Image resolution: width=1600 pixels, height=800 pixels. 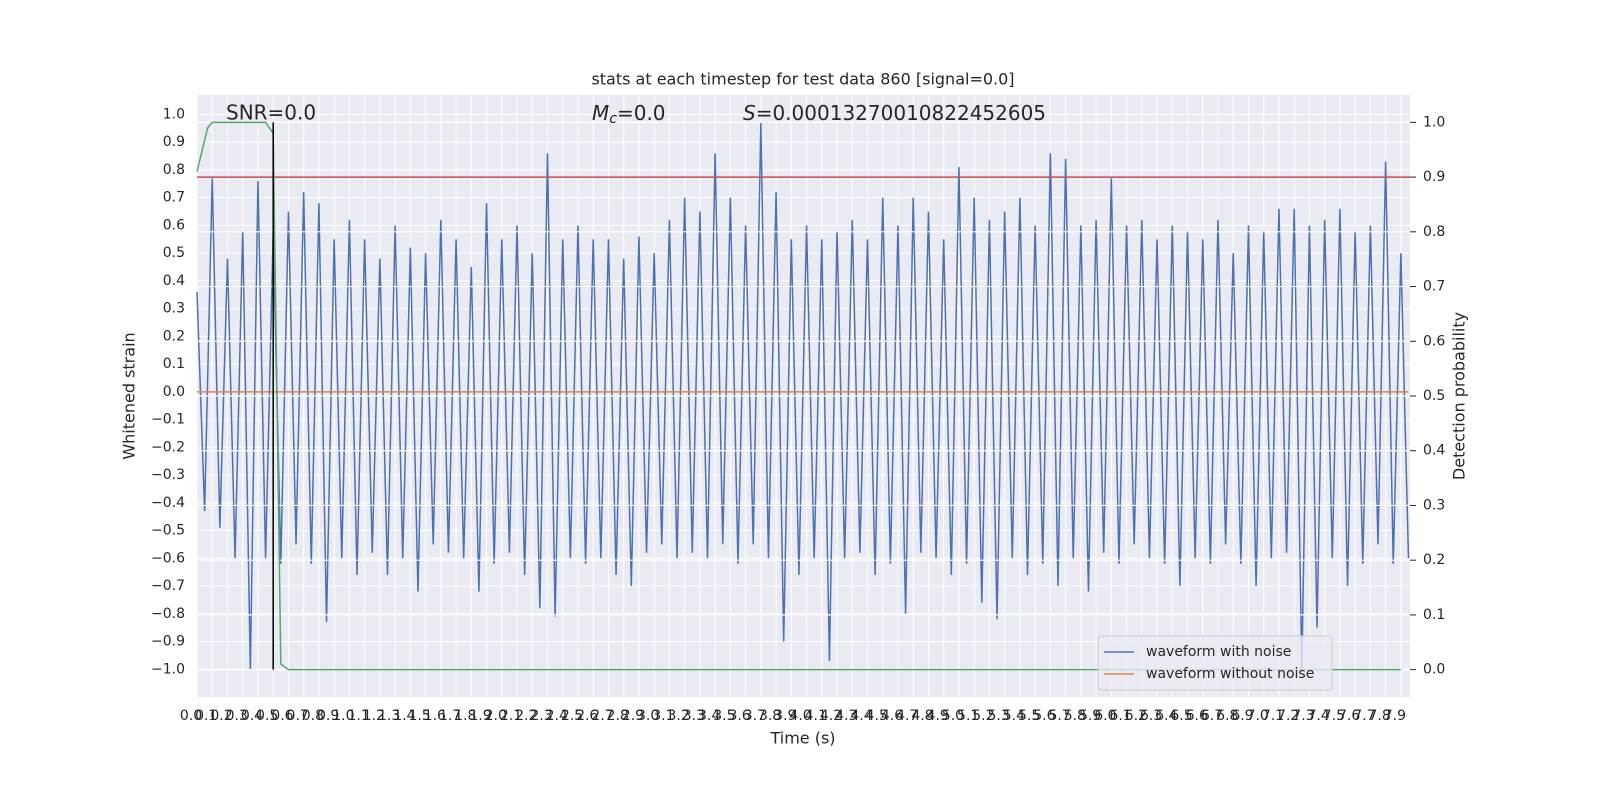 I want to click on y-tick-label: 0.3, so click(x=174, y=309).